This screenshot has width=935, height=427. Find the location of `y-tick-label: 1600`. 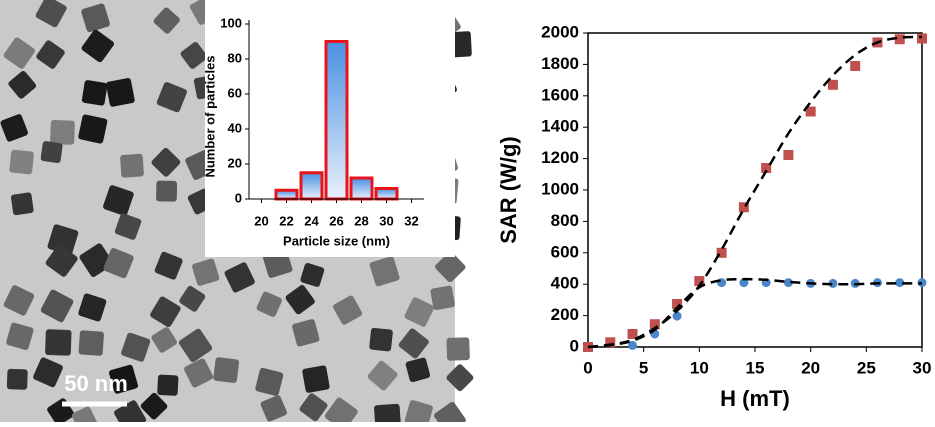

y-tick-label: 1600 is located at coordinates (560, 94).